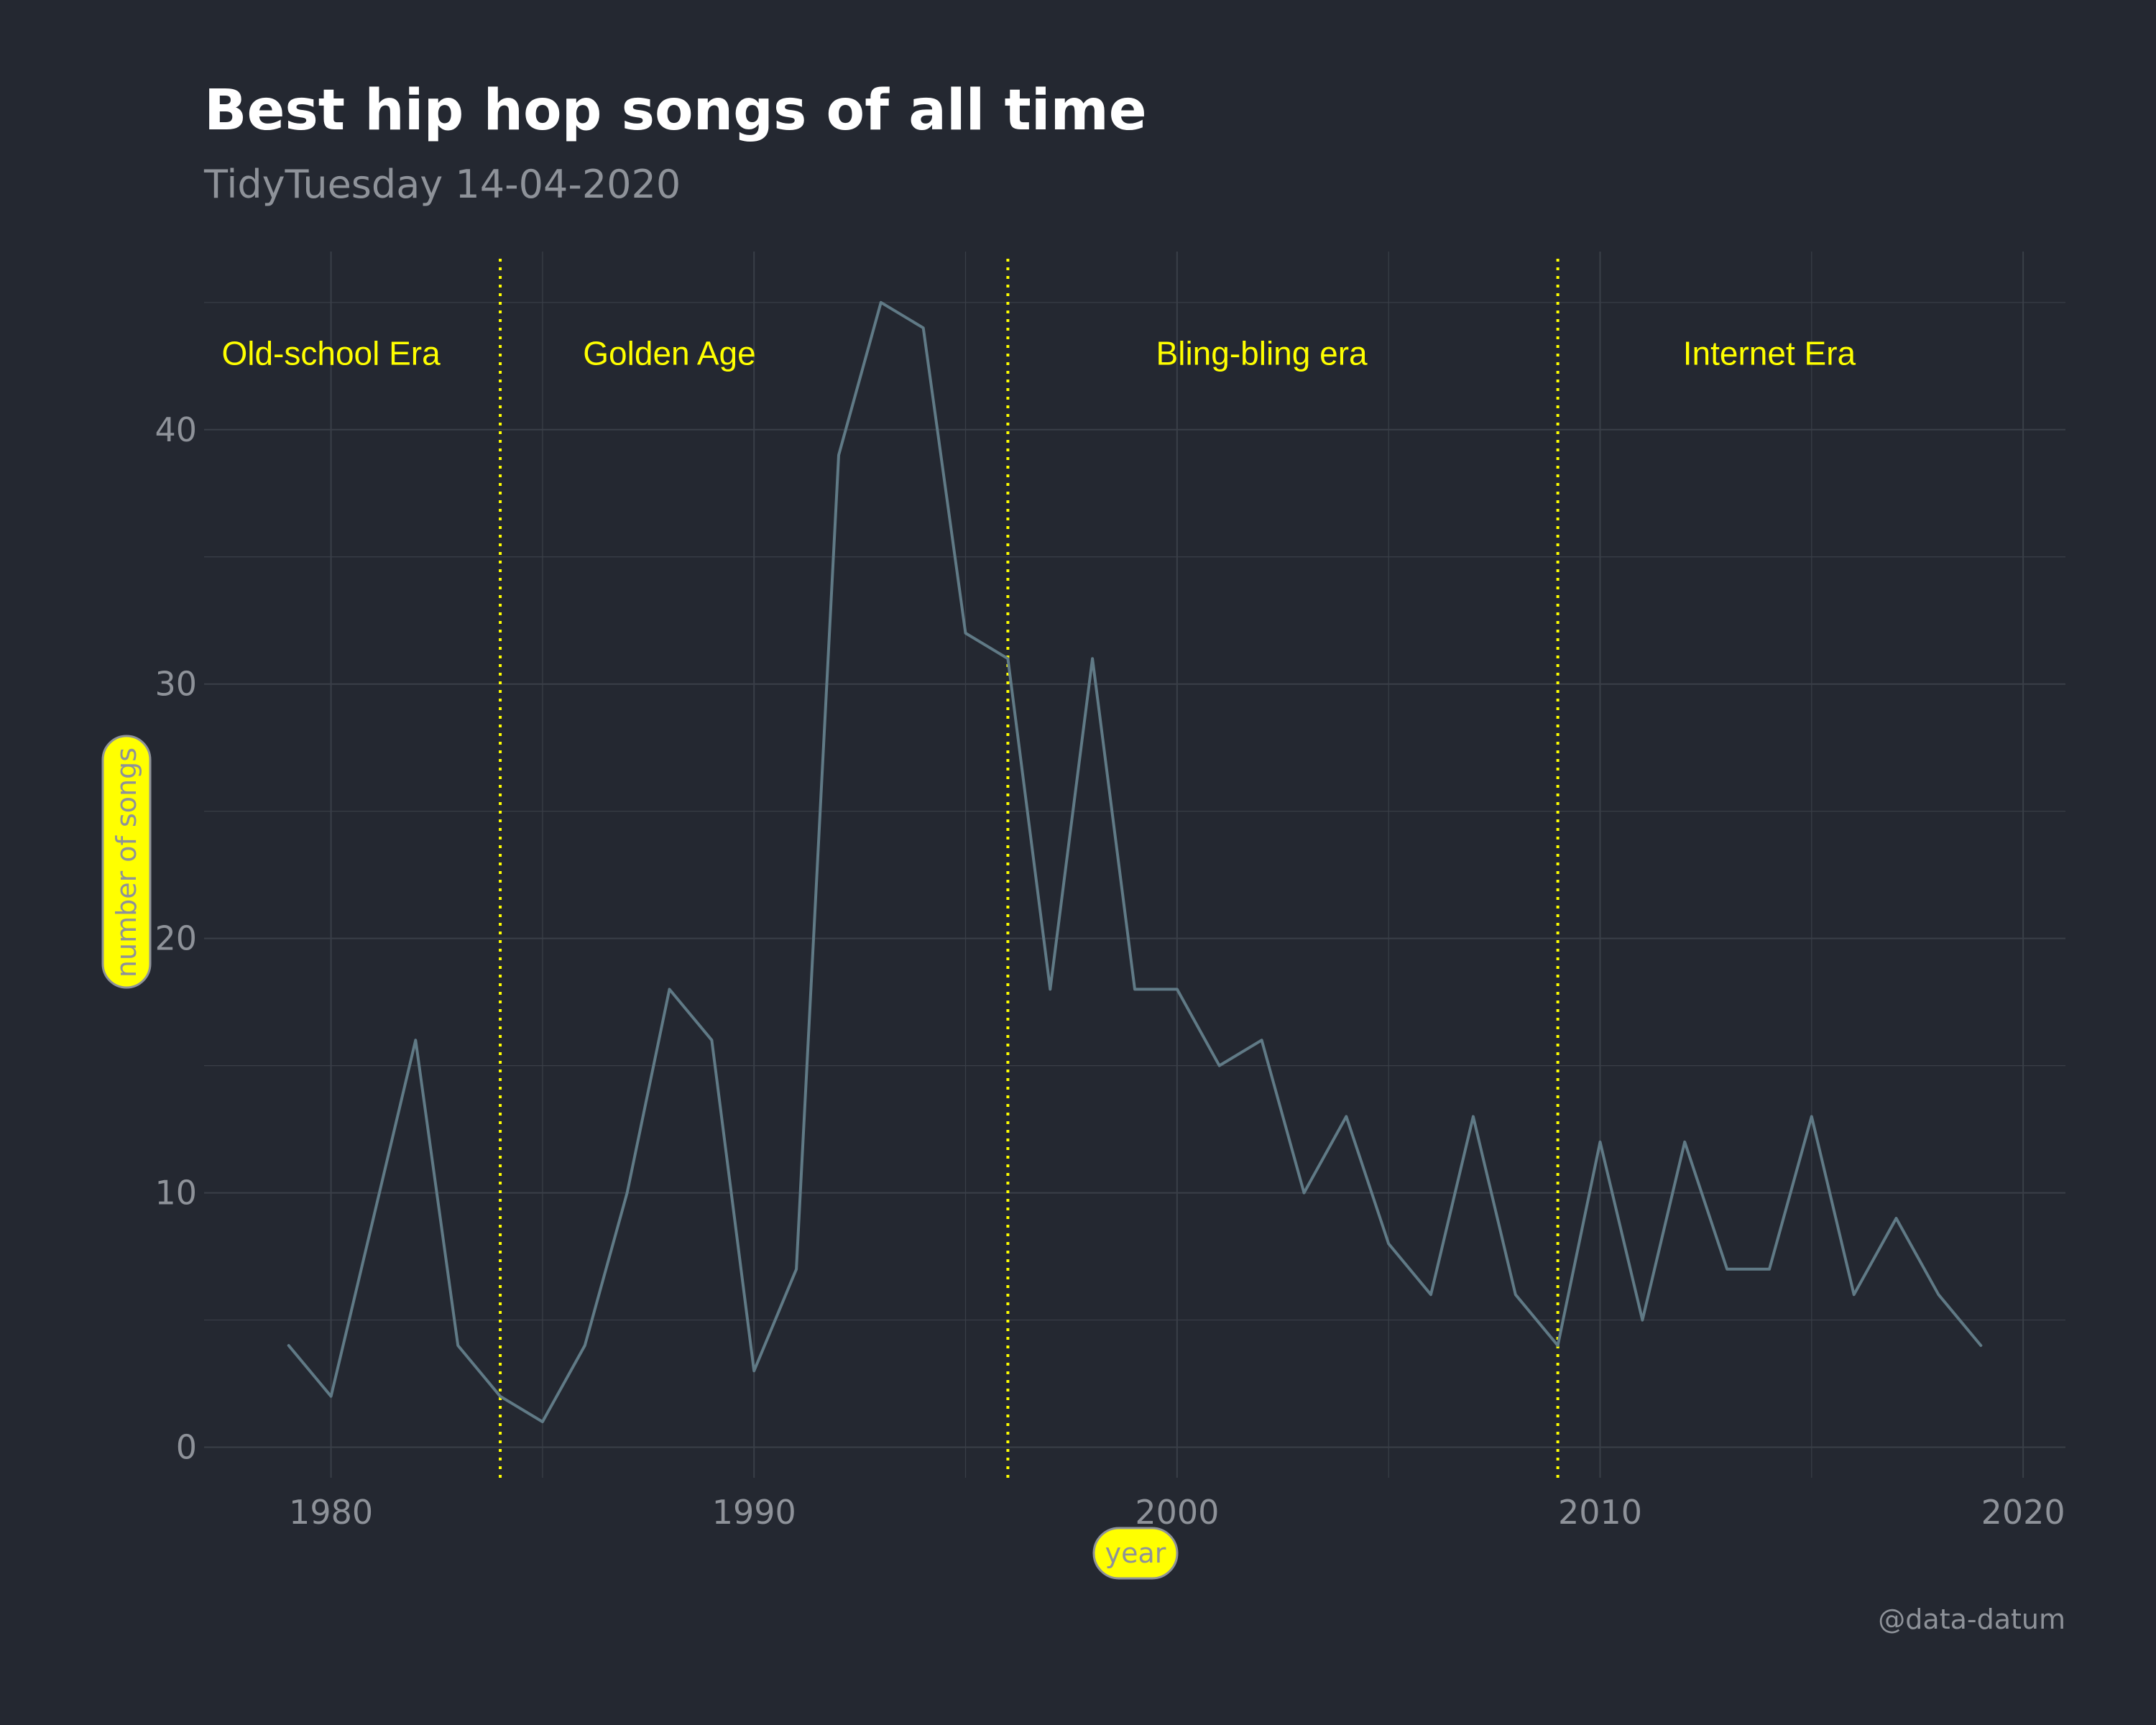  I want to click on y-axis-title-box, so click(126, 862).